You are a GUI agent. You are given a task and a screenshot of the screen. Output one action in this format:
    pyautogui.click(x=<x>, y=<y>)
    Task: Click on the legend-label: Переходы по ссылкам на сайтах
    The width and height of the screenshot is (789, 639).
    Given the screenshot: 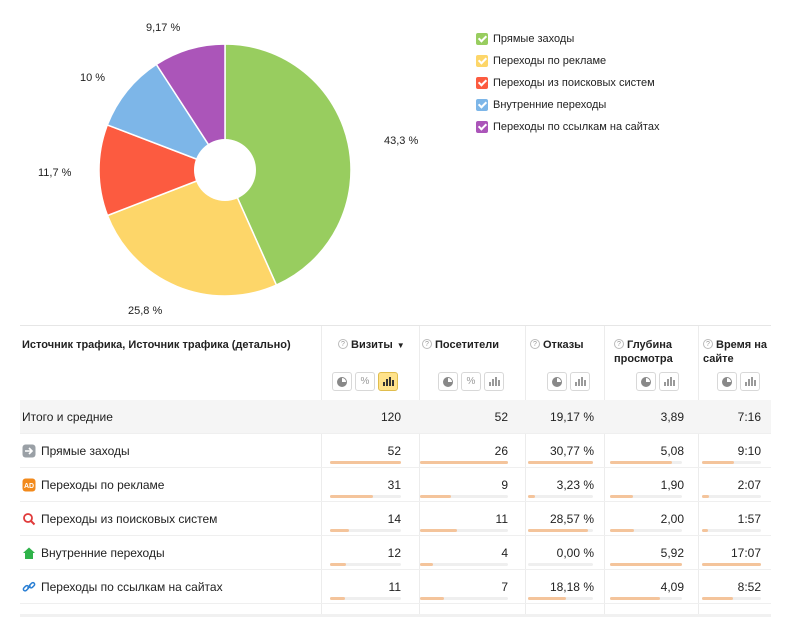 What is the action you would take?
    pyautogui.click(x=576, y=127)
    